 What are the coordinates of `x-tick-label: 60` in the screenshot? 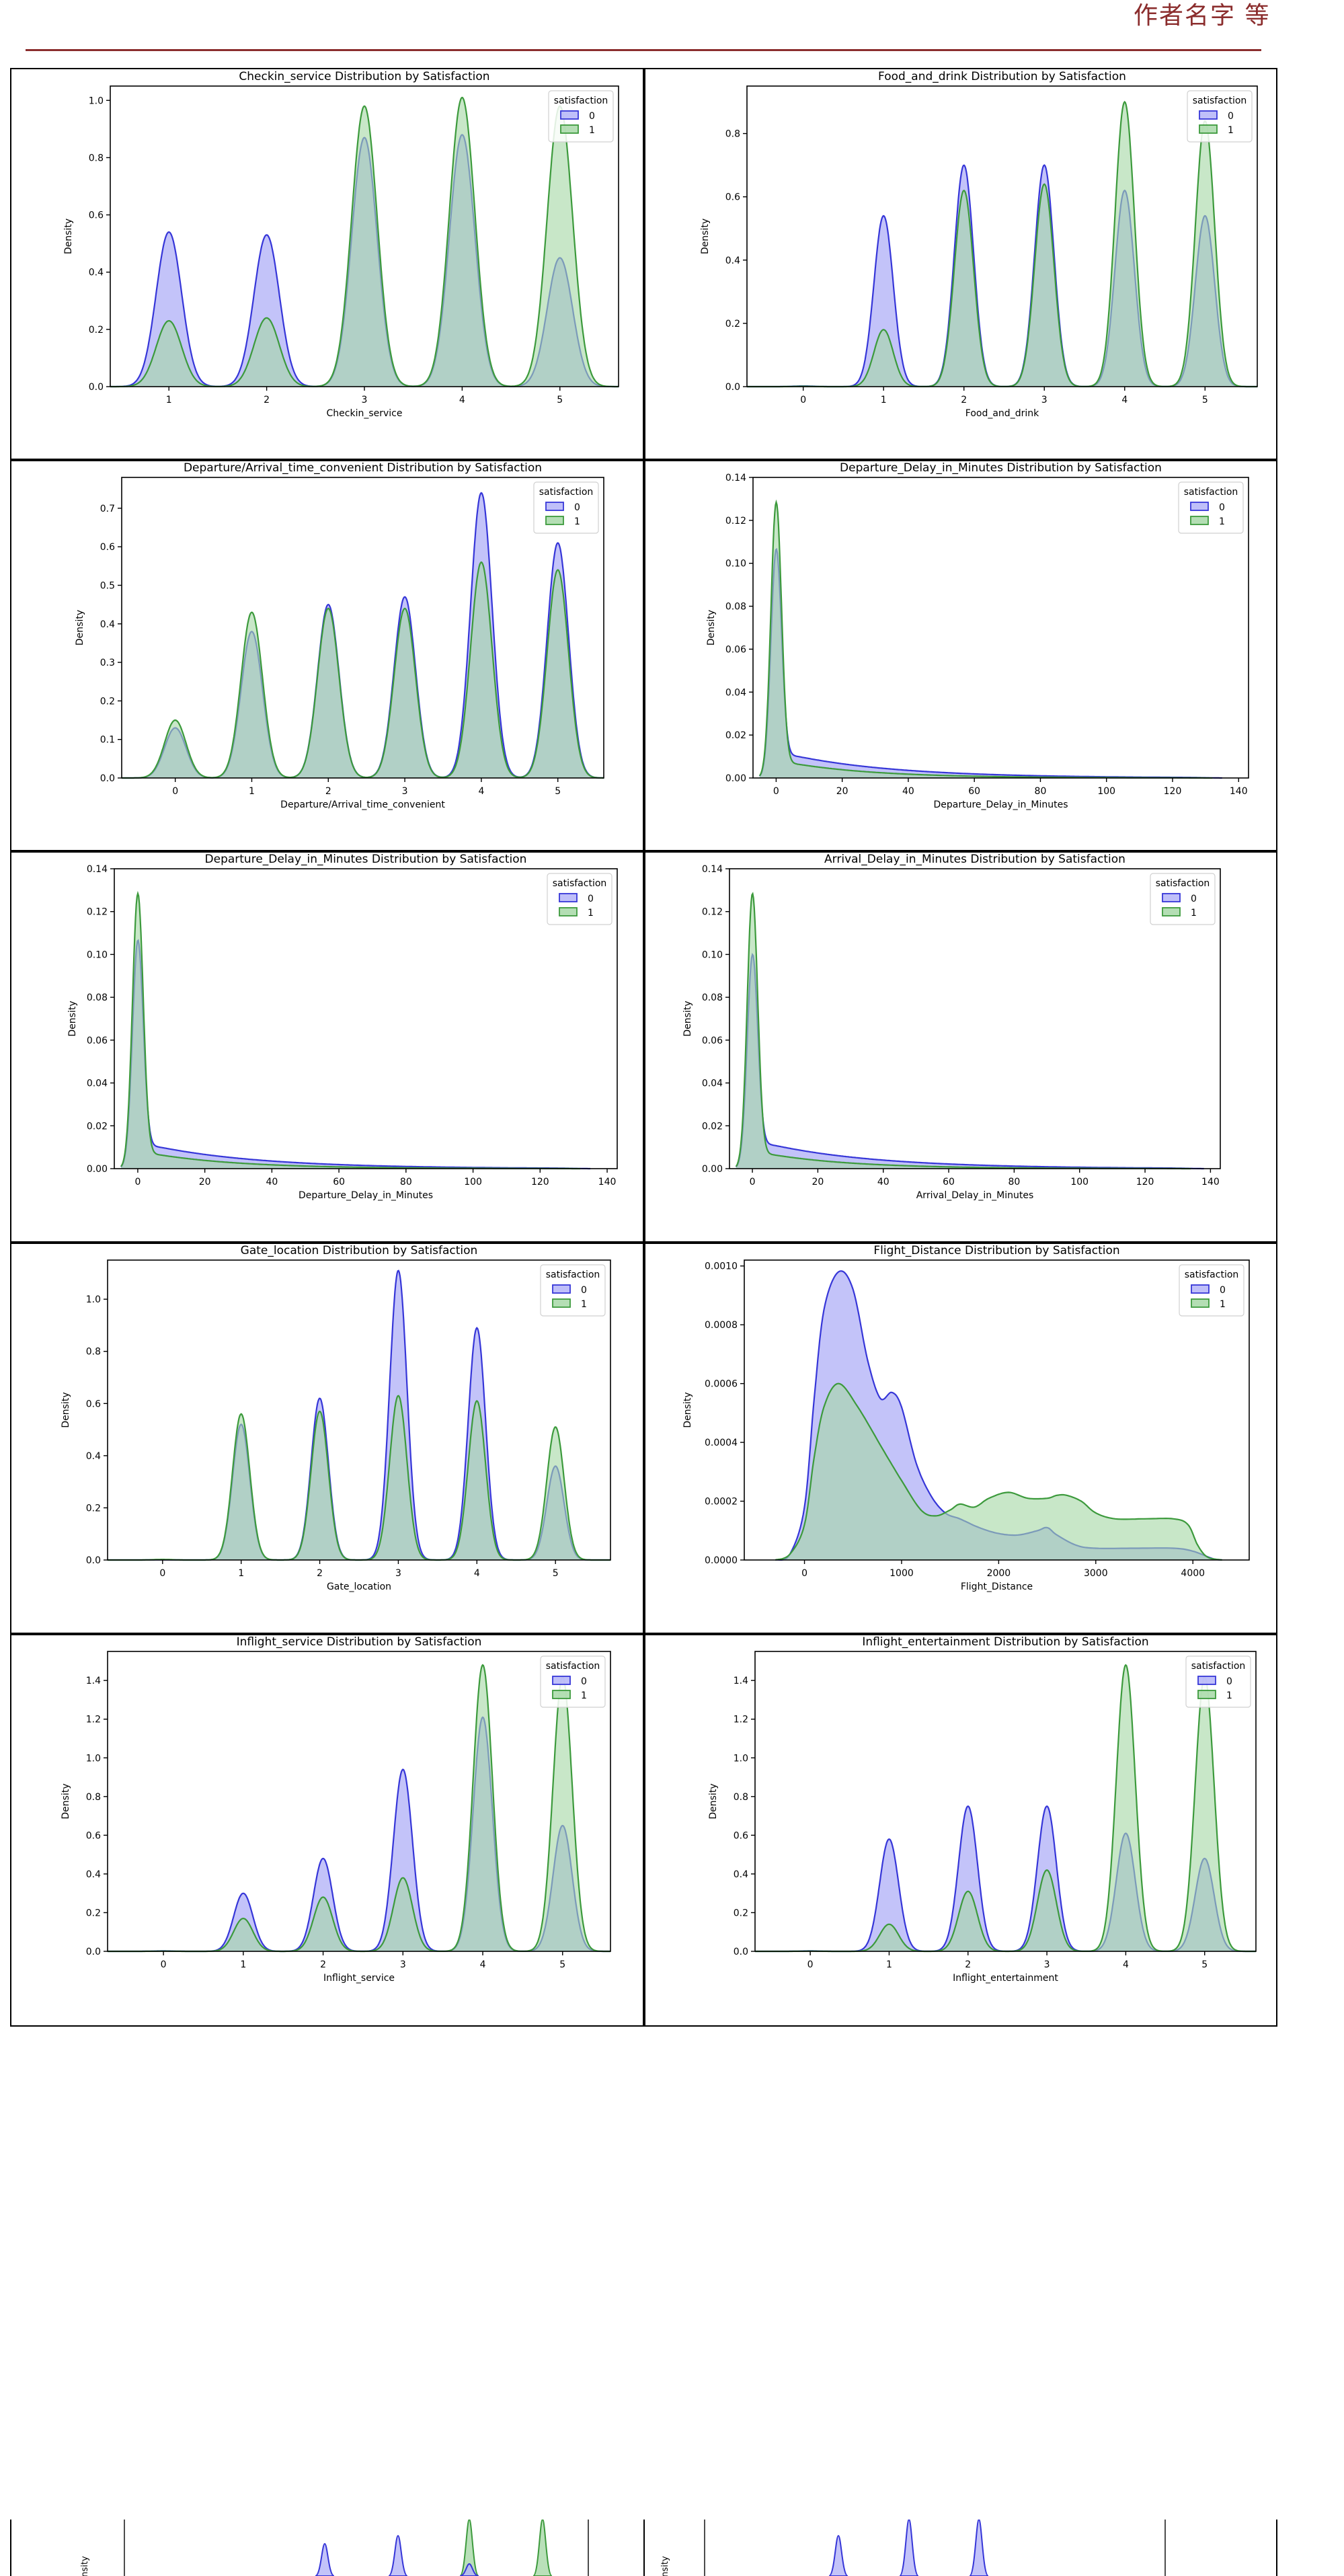 It's located at (974, 792).